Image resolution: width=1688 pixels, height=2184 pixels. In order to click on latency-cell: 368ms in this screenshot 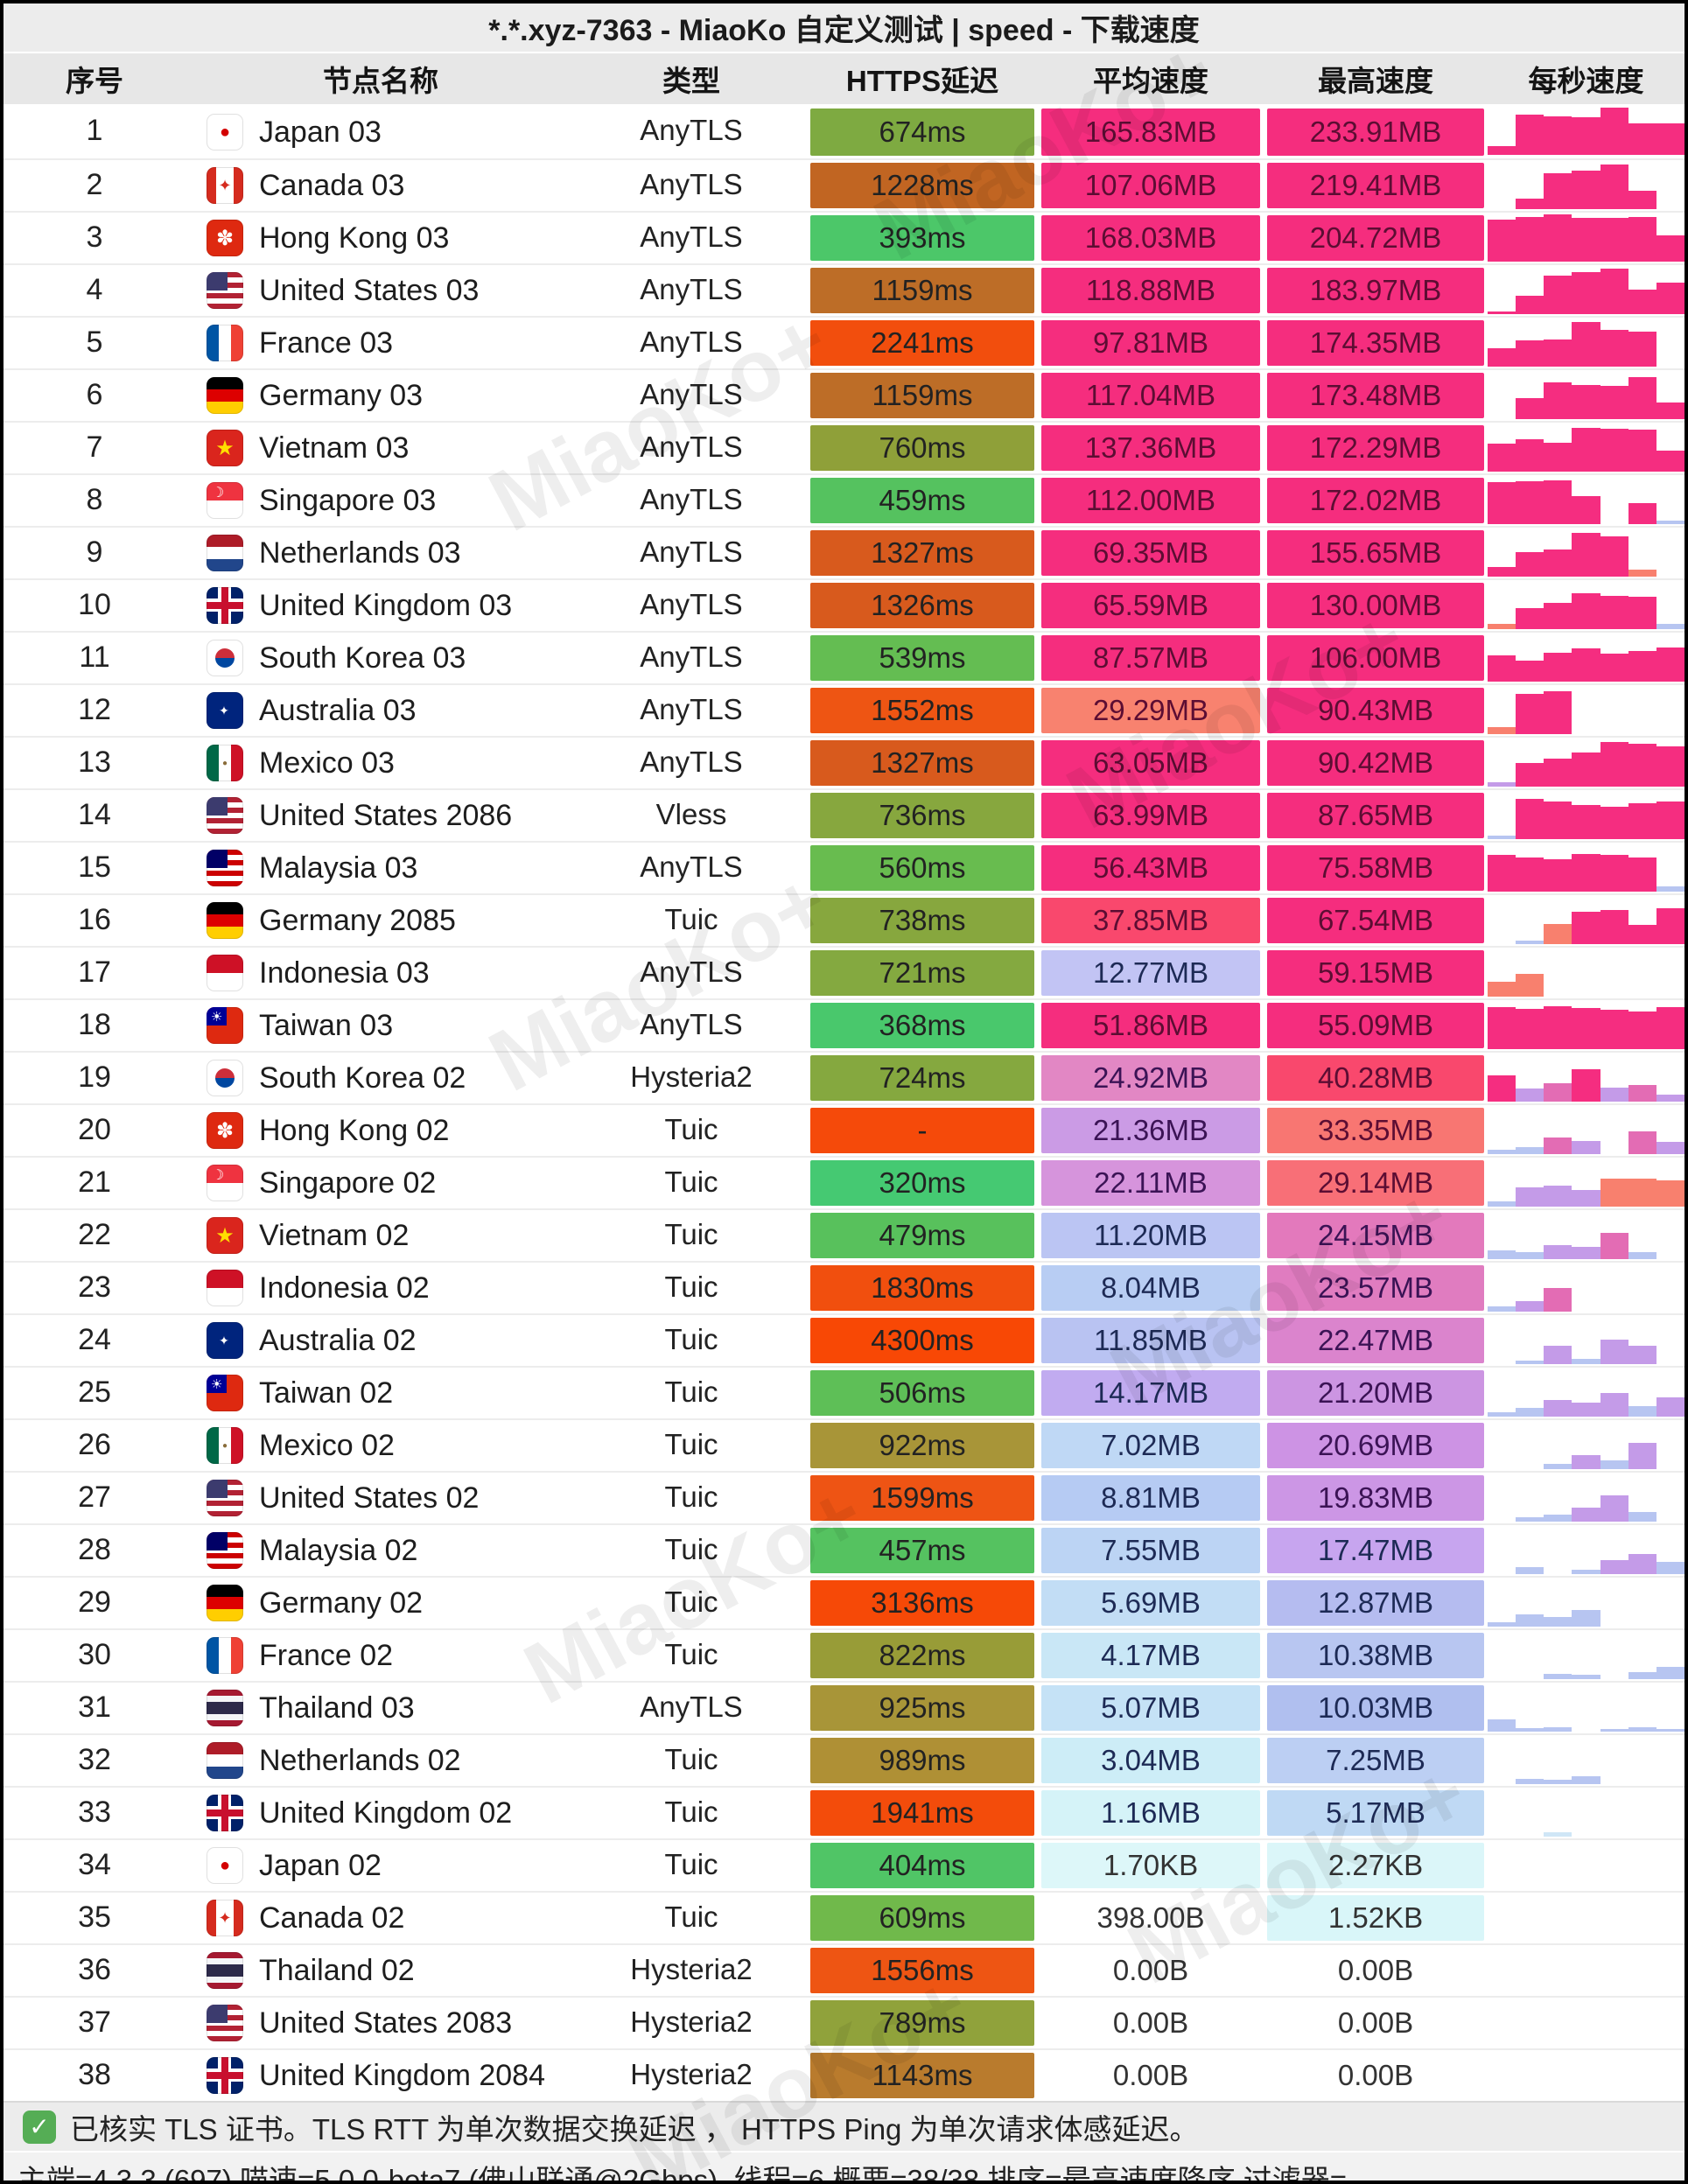, I will do `click(922, 1025)`.